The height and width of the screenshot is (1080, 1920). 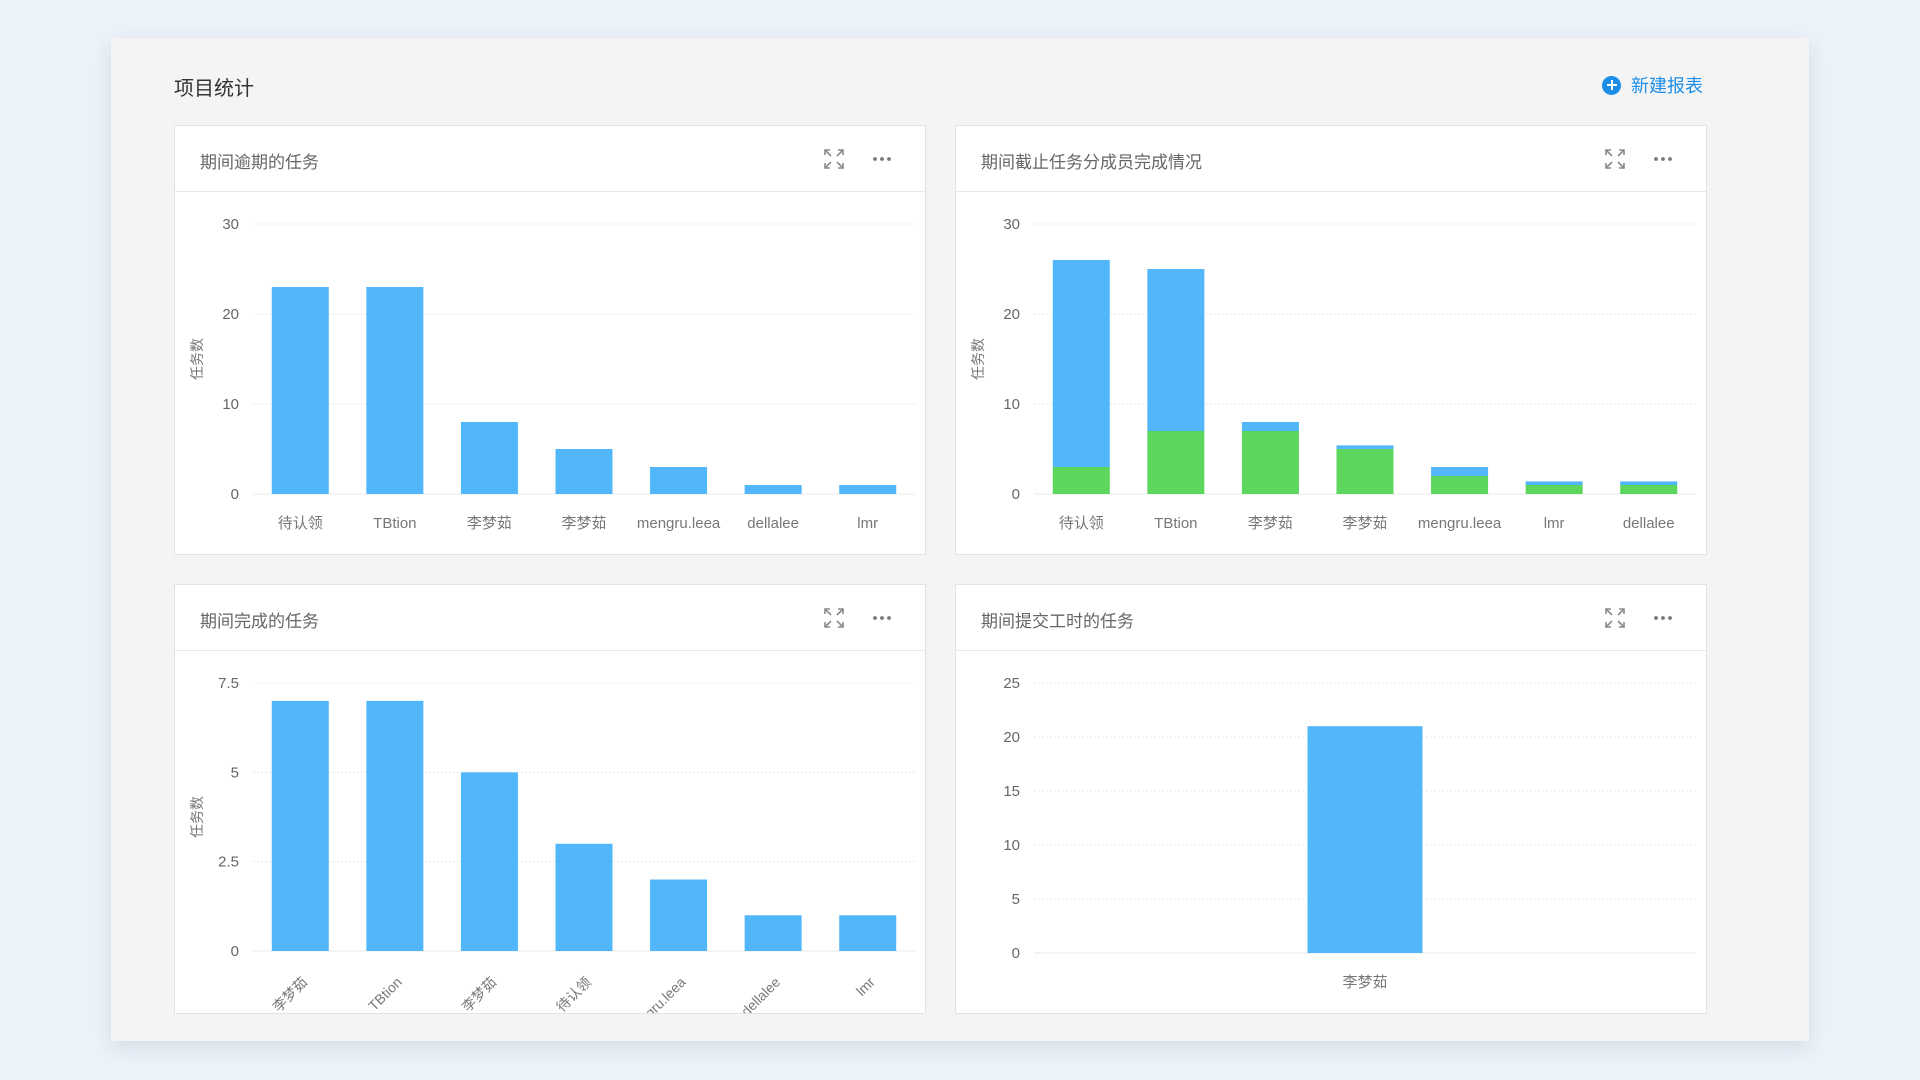 I want to click on new-report-label: 新建报表, so click(x=1667, y=86).